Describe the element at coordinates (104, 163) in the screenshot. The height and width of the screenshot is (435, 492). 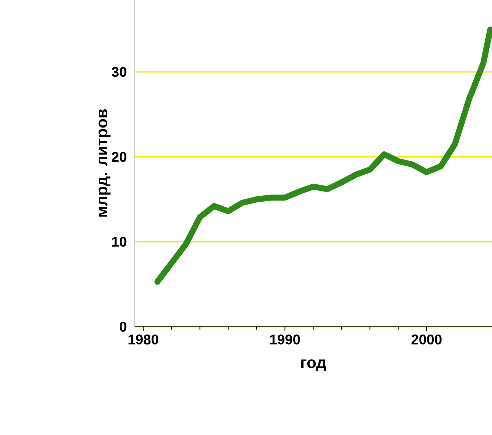
I see `y-axis-title: млрд. литров` at that location.